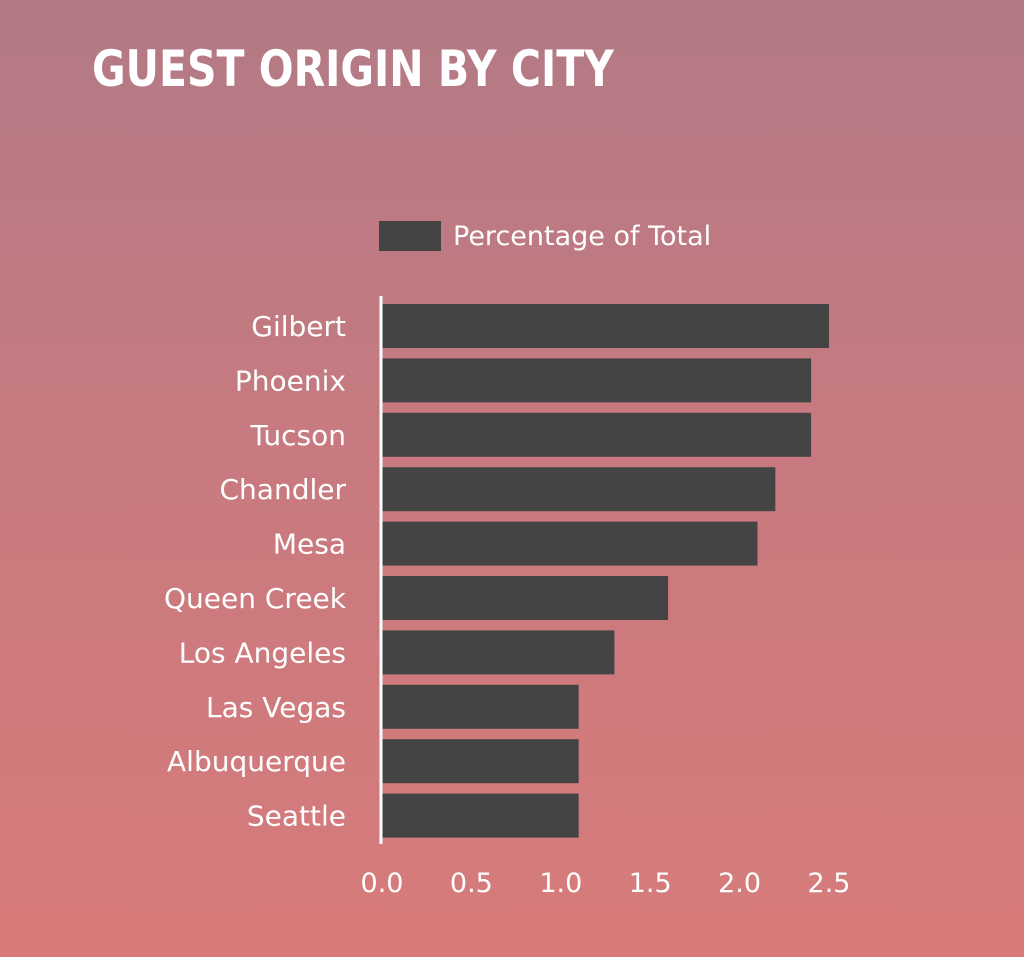 The height and width of the screenshot is (957, 1024). I want to click on bar-queen-creek, so click(525, 598).